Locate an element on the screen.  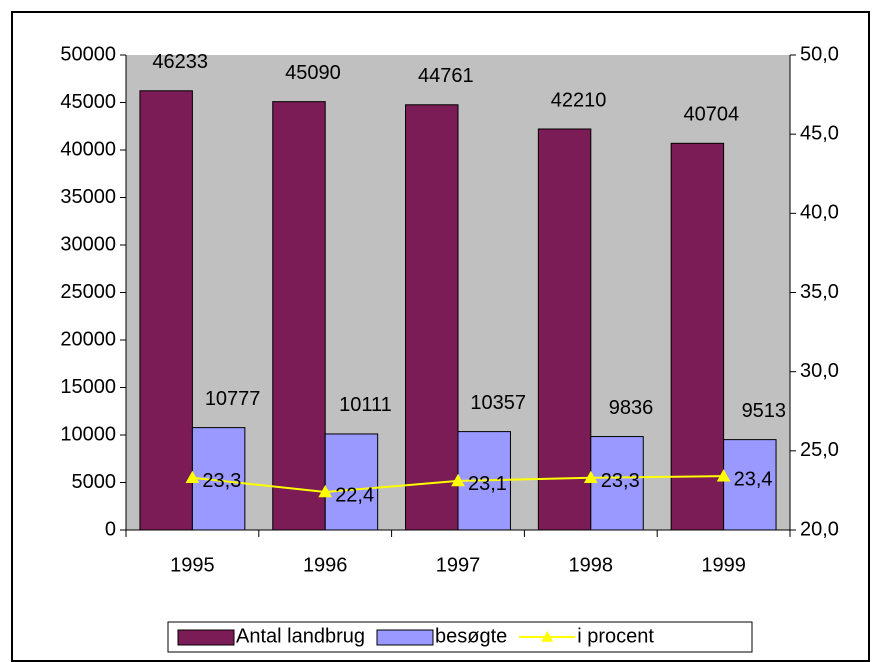
y-tick-label: 25000 is located at coordinates (88, 292).